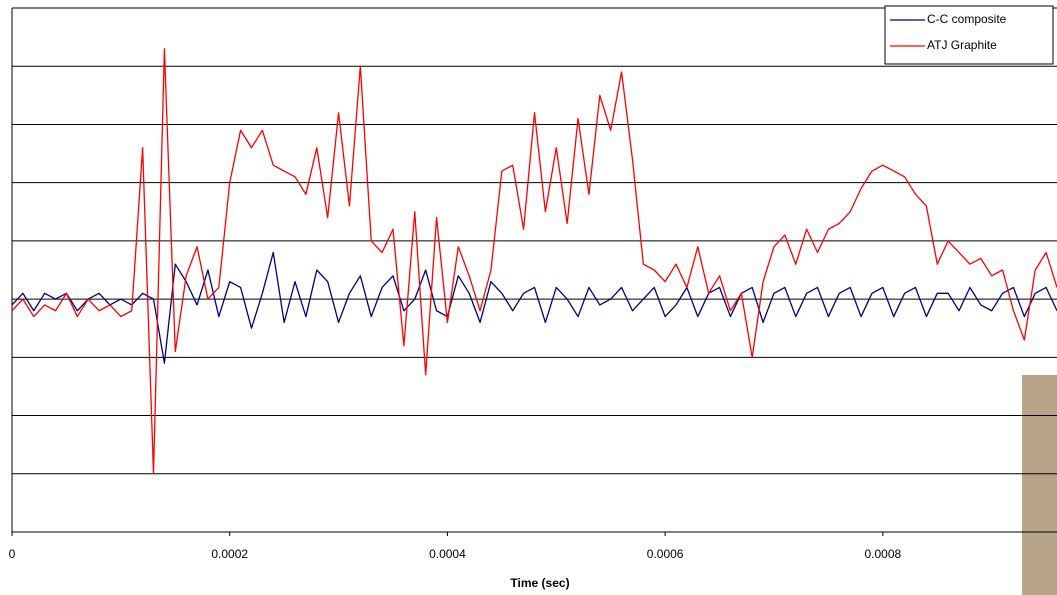 Image resolution: width=1057 pixels, height=595 pixels. I want to click on legend-label: C-C composite, so click(967, 19).